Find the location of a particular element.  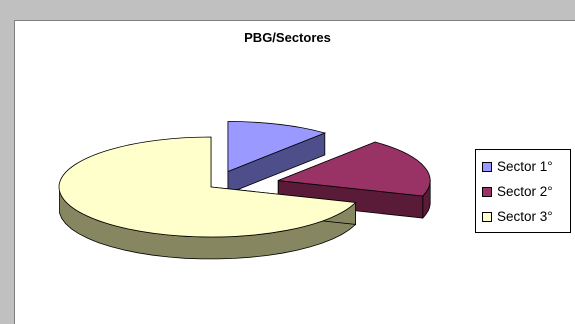

legend-label-sector-2: Sector 2° is located at coordinates (525, 191).